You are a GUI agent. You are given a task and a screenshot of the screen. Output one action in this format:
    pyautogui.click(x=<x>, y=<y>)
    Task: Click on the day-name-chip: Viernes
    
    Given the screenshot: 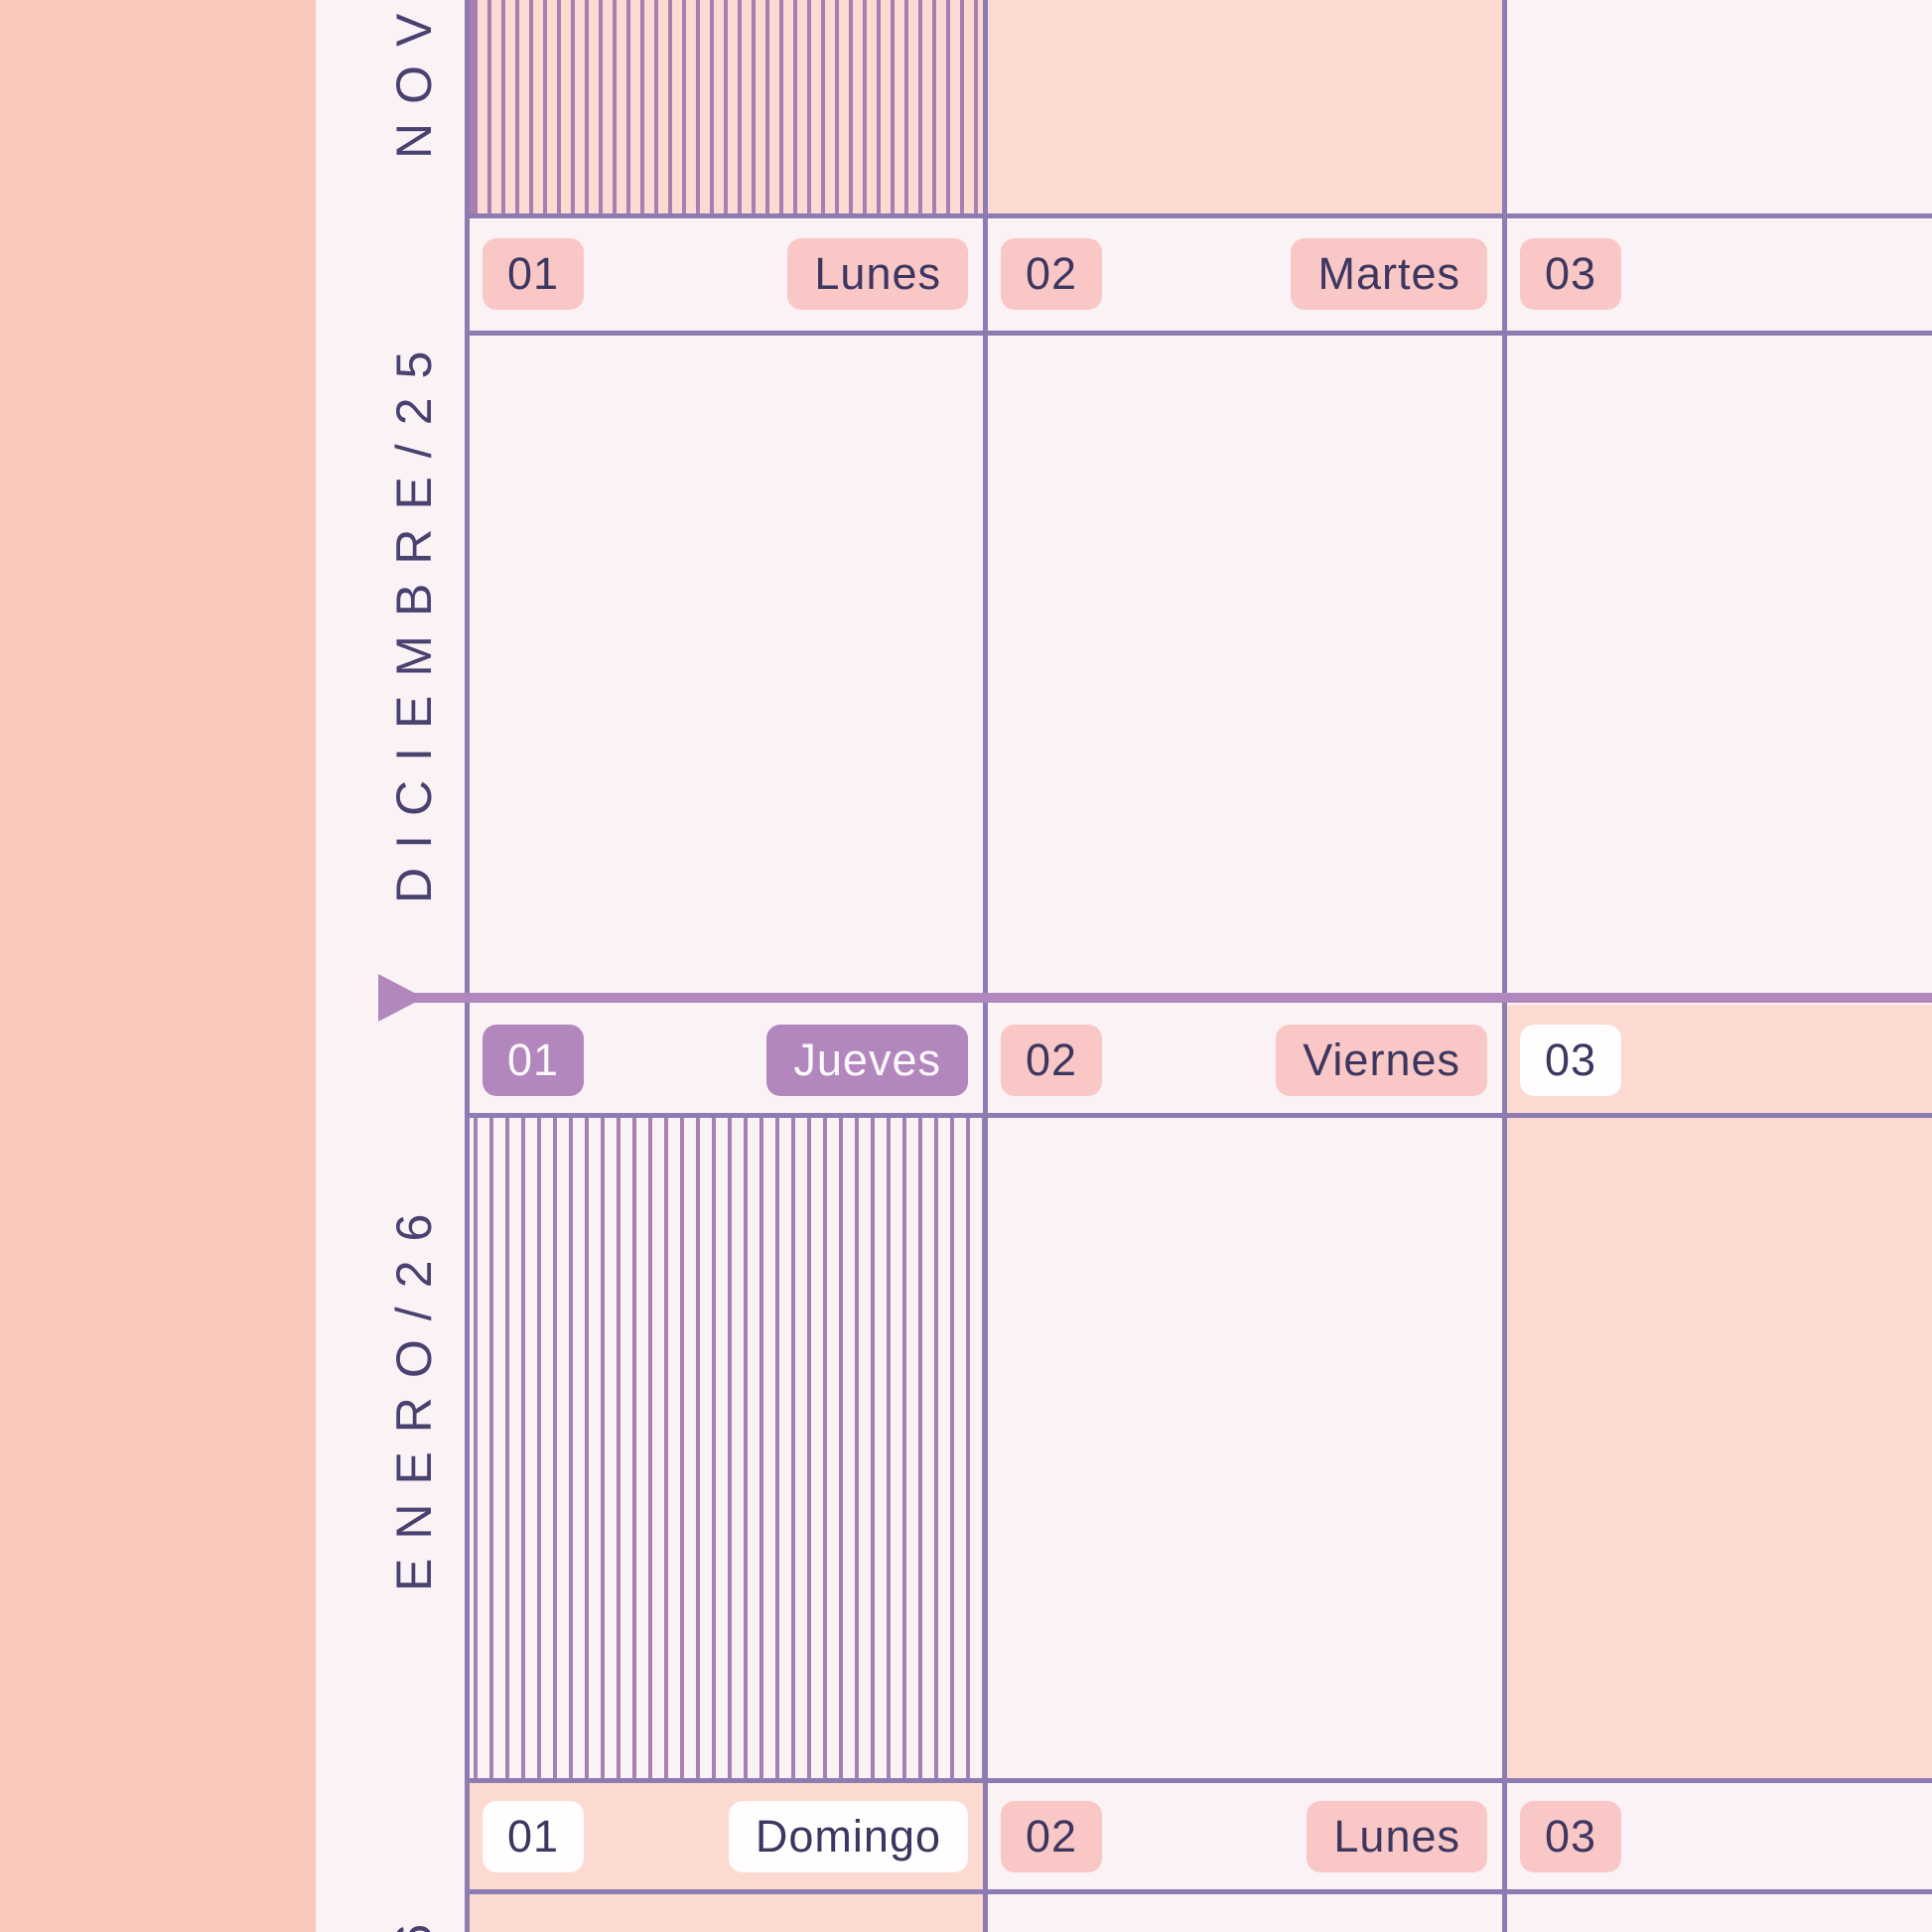 What is the action you would take?
    pyautogui.click(x=1382, y=1061)
    